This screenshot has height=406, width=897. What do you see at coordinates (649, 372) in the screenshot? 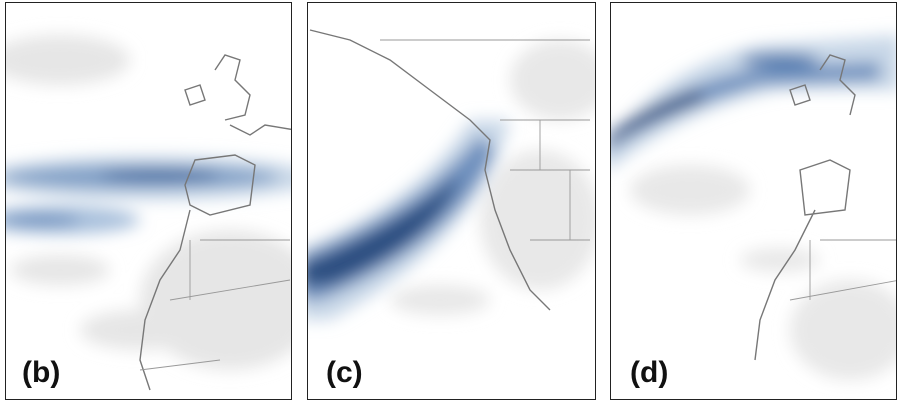
I see `panel-label: (d)` at bounding box center [649, 372].